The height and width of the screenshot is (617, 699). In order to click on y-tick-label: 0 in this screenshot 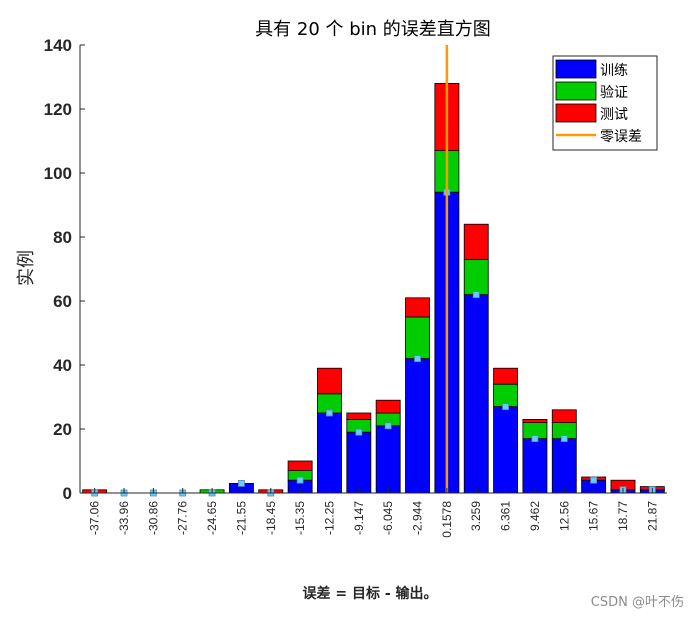, I will do `click(67, 493)`.